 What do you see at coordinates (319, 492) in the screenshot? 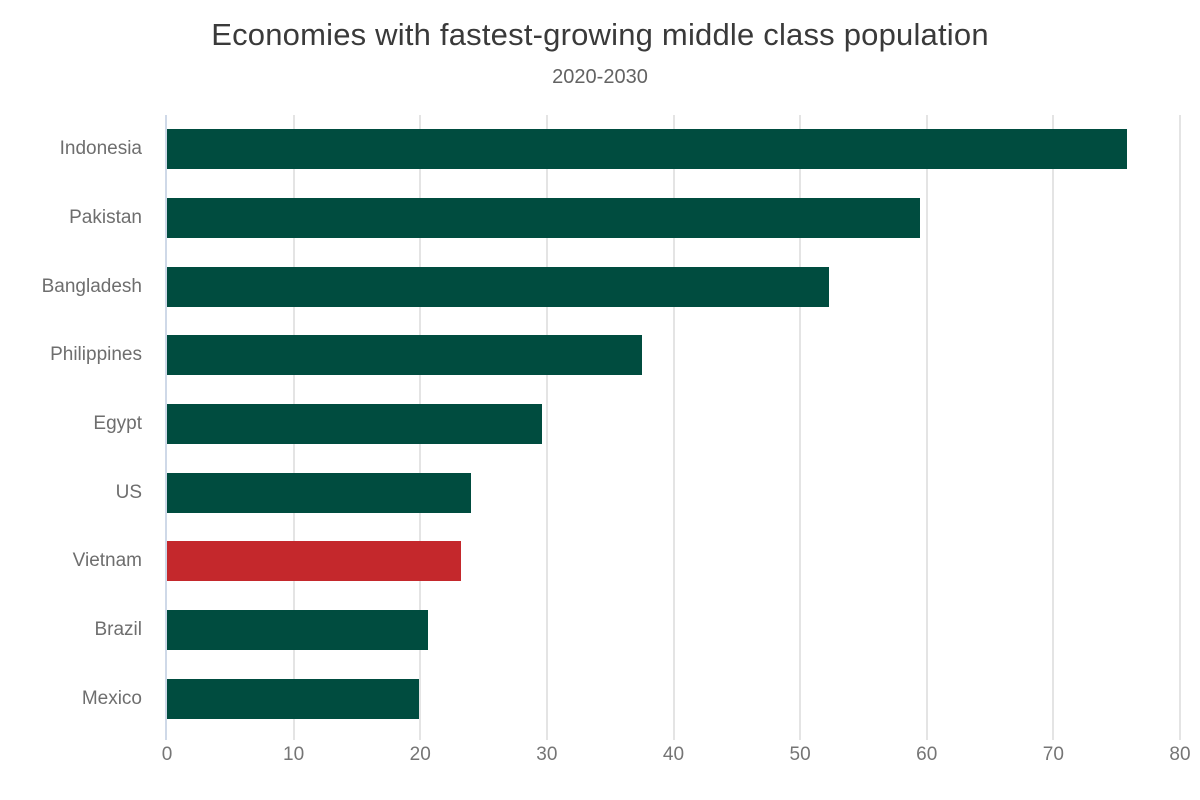
I see `bar-us` at bounding box center [319, 492].